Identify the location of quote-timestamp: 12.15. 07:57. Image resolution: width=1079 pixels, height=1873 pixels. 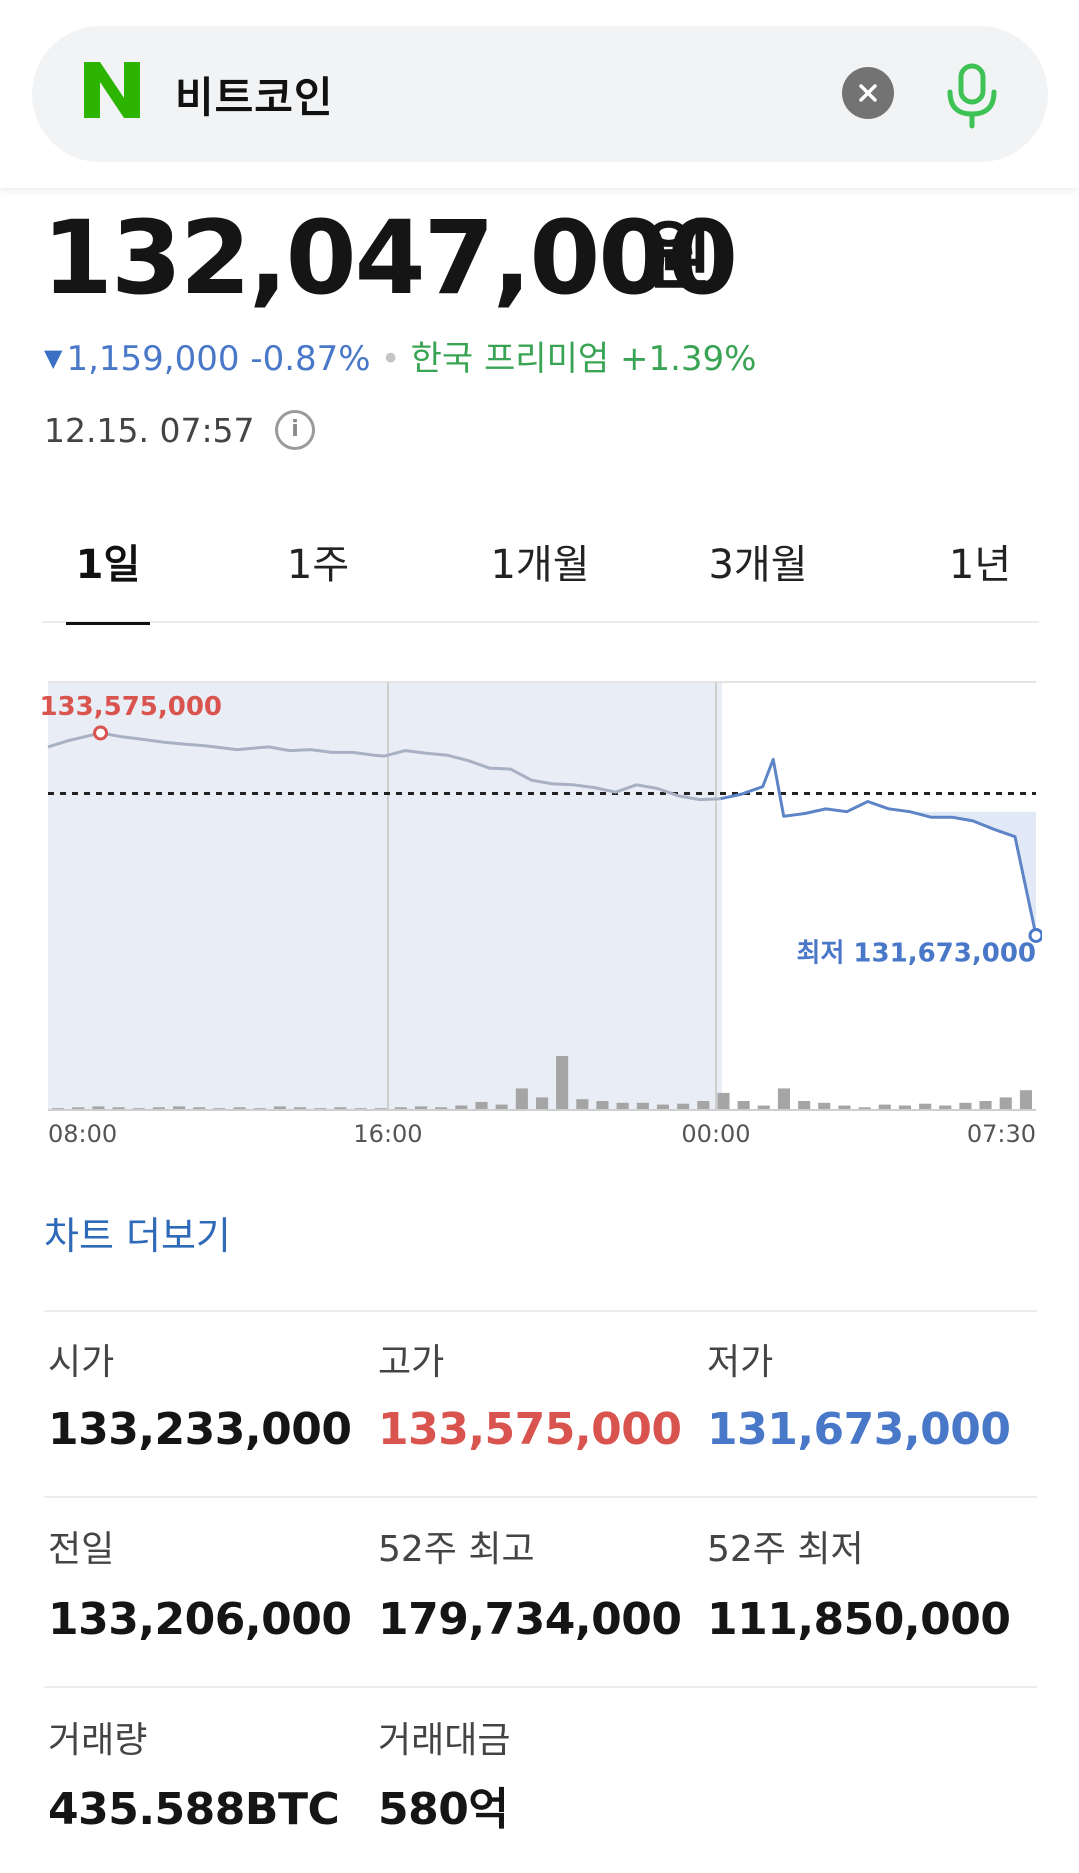
(149, 430).